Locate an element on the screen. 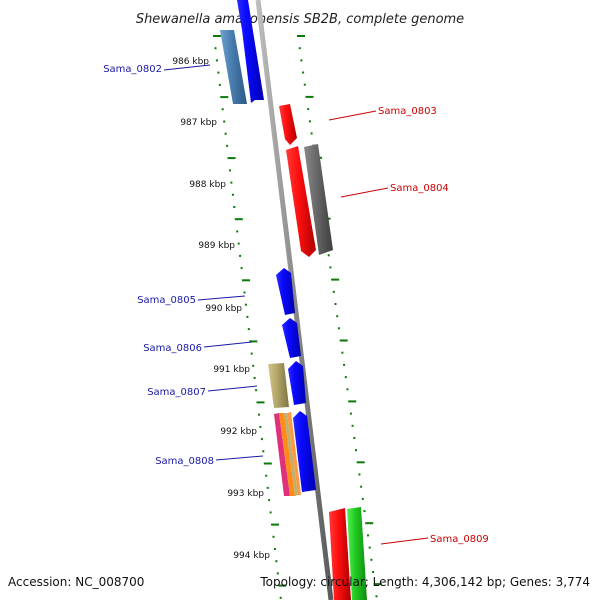 The height and width of the screenshot is (600, 600). gene-label-sama-0803: Sama_0803 is located at coordinates (407, 111).